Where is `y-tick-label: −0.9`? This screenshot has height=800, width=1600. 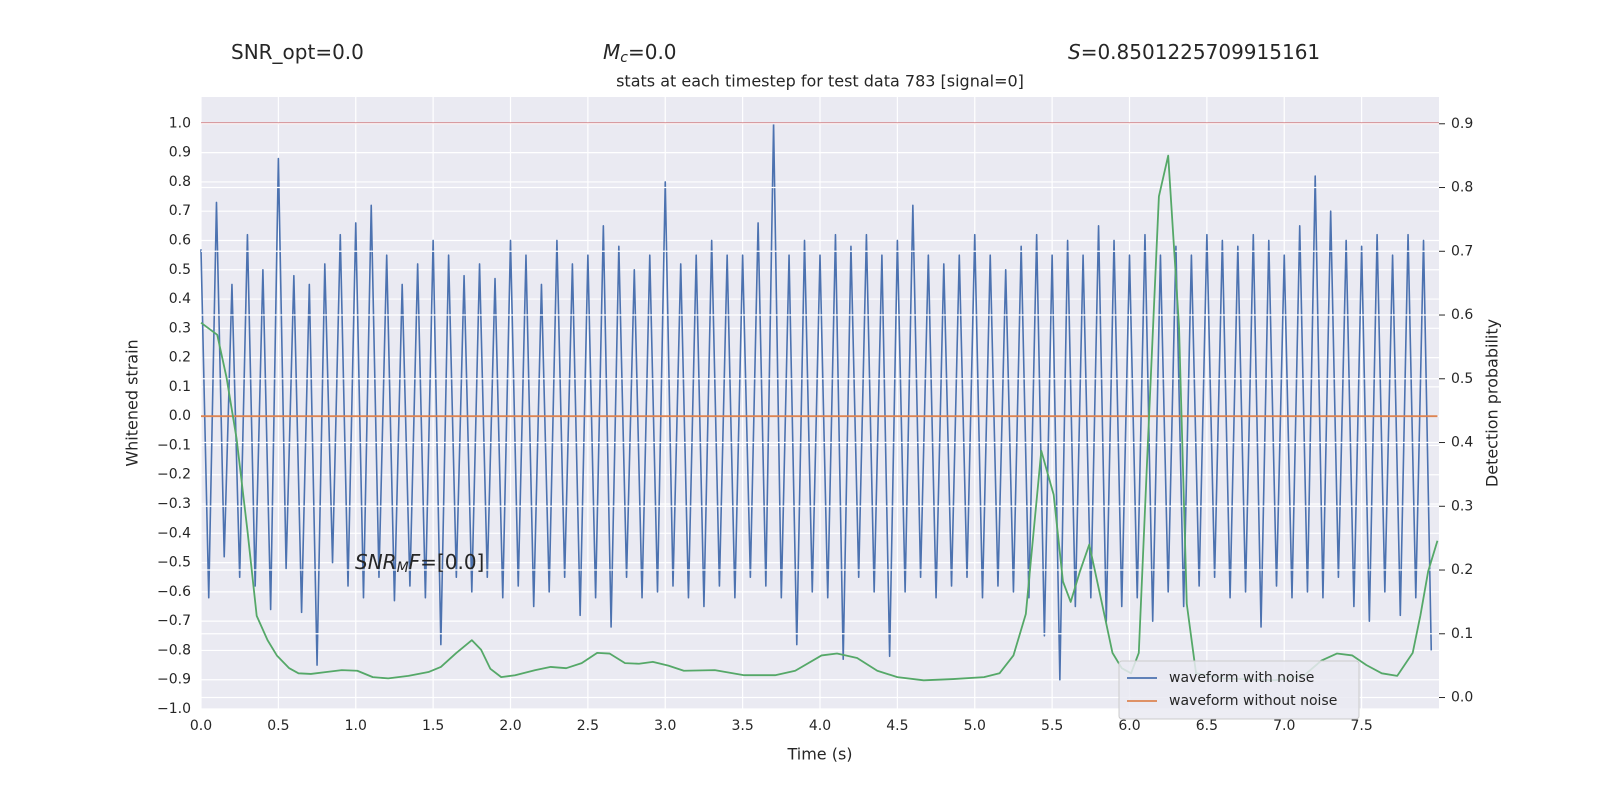 y-tick-label: −0.9 is located at coordinates (174, 680).